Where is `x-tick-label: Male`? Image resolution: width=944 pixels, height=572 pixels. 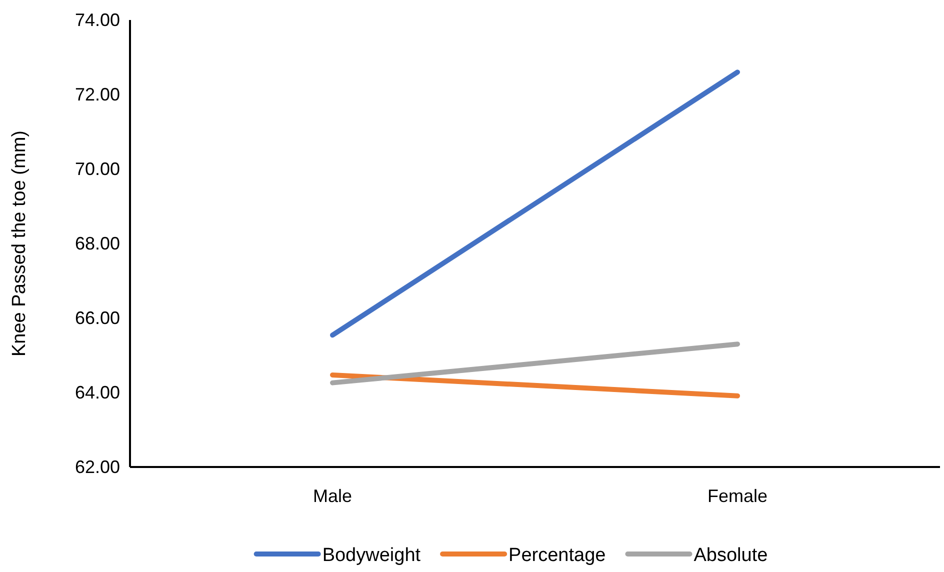
x-tick-label: Male is located at coordinates (332, 496).